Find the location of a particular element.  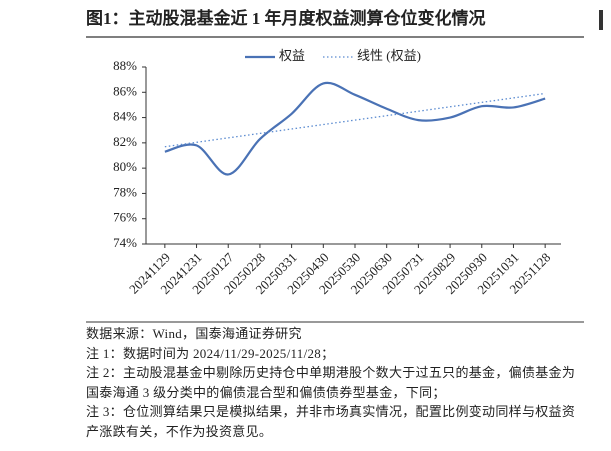

legend-label: 权益 is located at coordinates (292, 55).